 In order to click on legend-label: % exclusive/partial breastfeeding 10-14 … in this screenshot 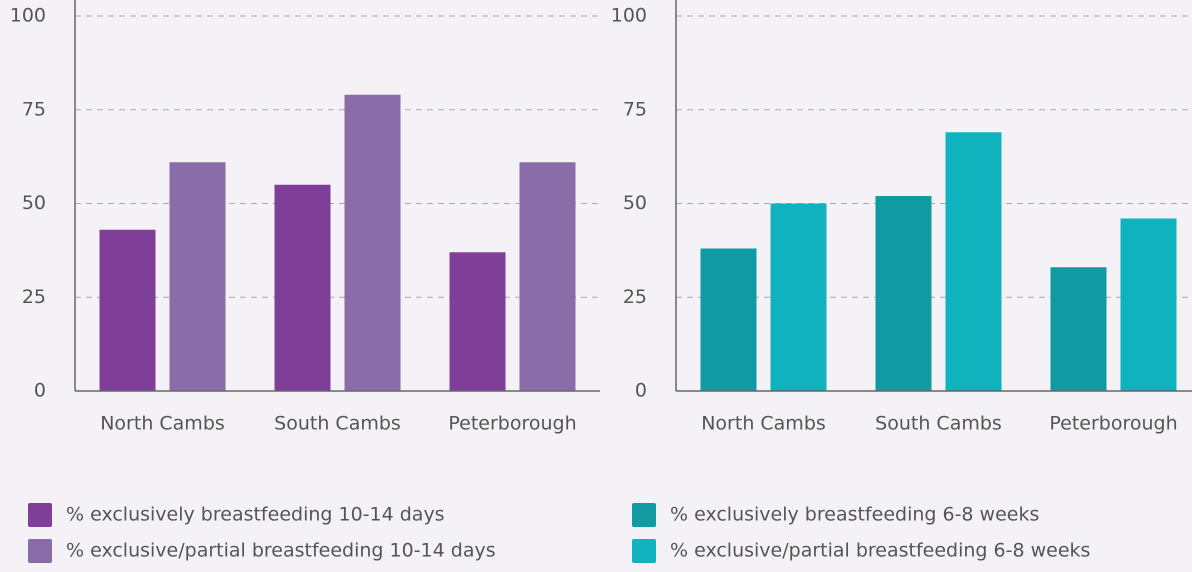, I will do `click(281, 551)`.